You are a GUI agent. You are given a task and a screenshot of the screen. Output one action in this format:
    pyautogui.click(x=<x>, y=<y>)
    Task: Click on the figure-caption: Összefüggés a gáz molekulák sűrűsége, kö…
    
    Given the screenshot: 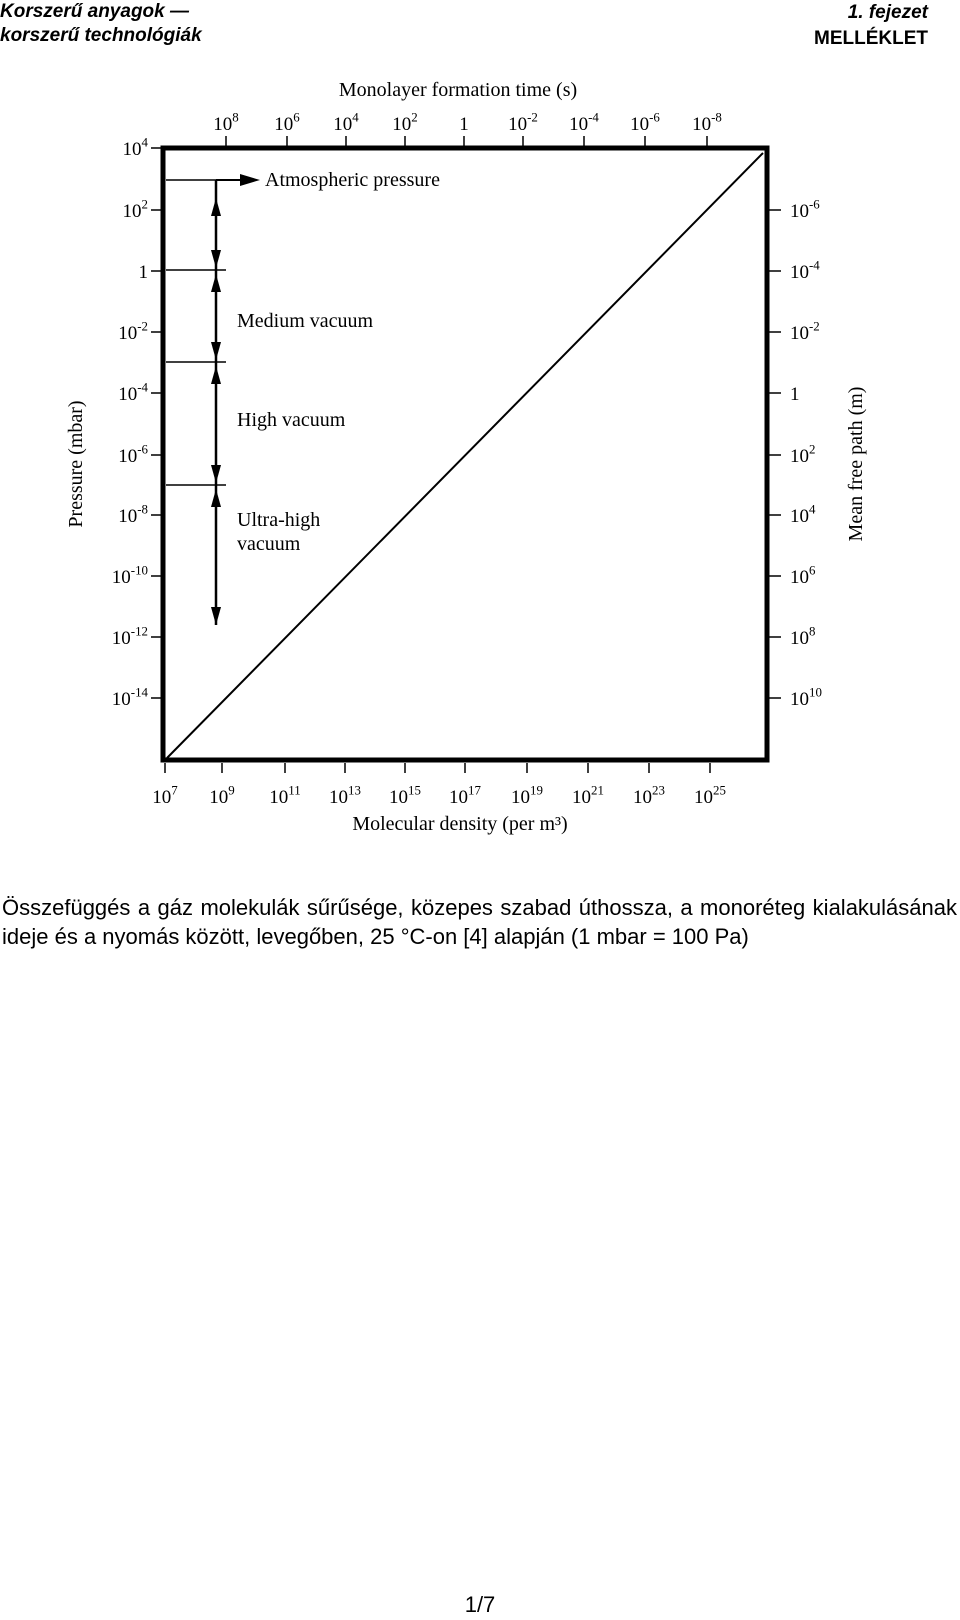 What is the action you would take?
    pyautogui.click(x=479, y=922)
    